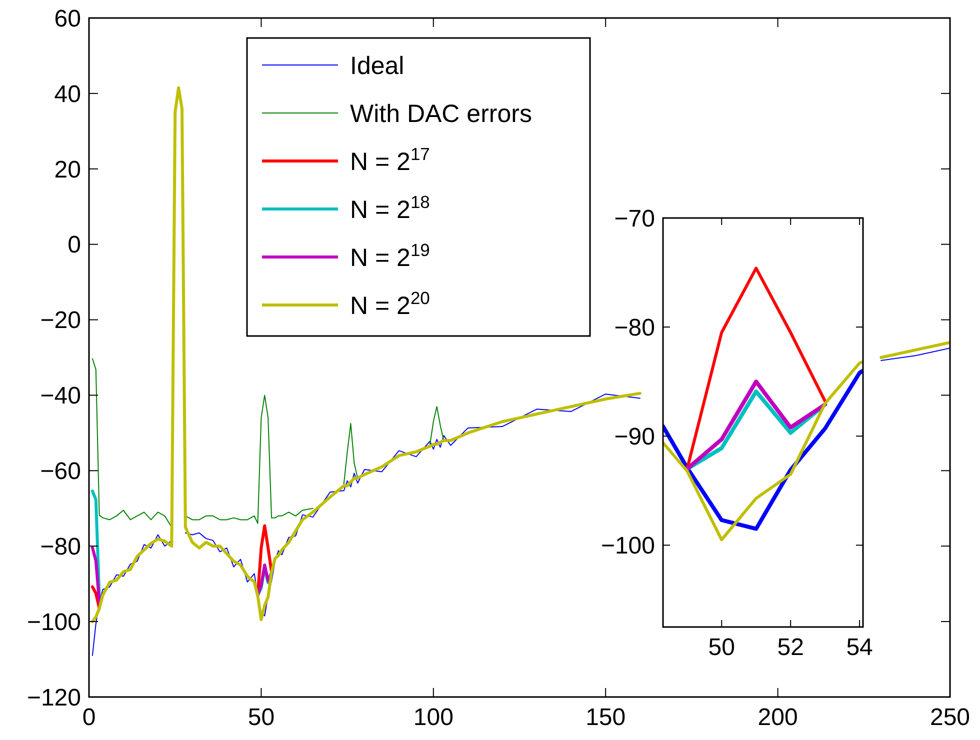  Describe the element at coordinates (53, 698) in the screenshot. I see `y-tick-label: −120` at that location.